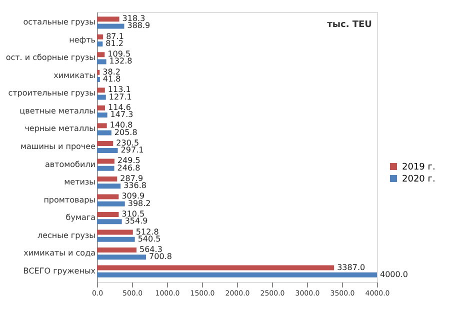 This screenshot has width=466, height=320. What do you see at coordinates (119, 89) in the screenshot?
I see `data-label: 113.1` at bounding box center [119, 89].